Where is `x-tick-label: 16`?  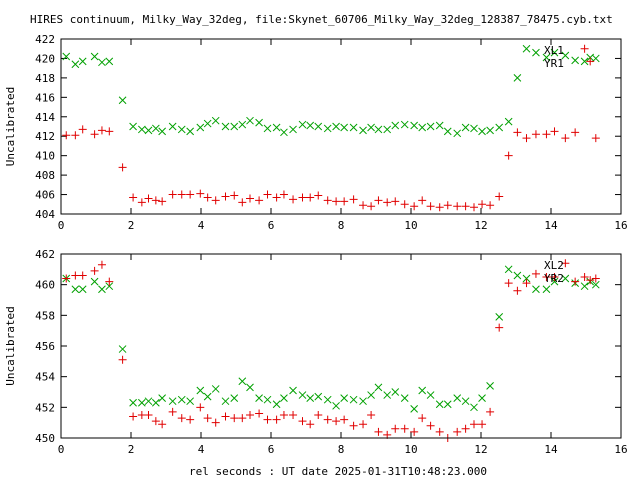
x-tick-label: 16 is located at coordinates (620, 225).